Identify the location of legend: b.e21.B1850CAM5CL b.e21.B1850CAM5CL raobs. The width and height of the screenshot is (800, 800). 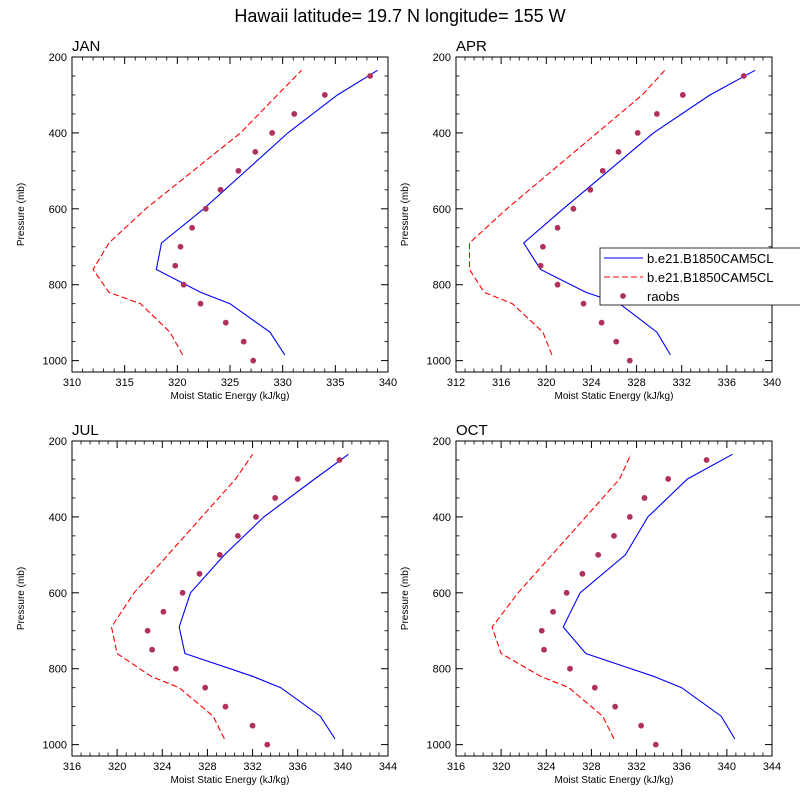
(699, 276).